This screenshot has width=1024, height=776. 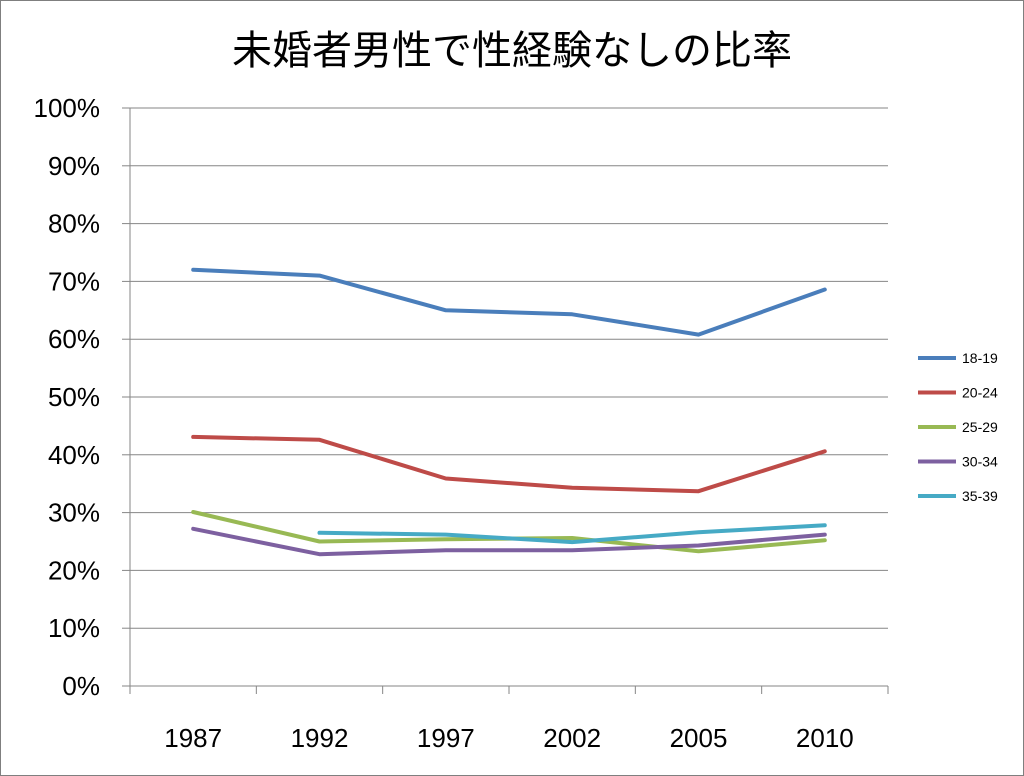 I want to click on legend: 18-19 20-24 25-29 30-34 35-39, so click(x=958, y=427).